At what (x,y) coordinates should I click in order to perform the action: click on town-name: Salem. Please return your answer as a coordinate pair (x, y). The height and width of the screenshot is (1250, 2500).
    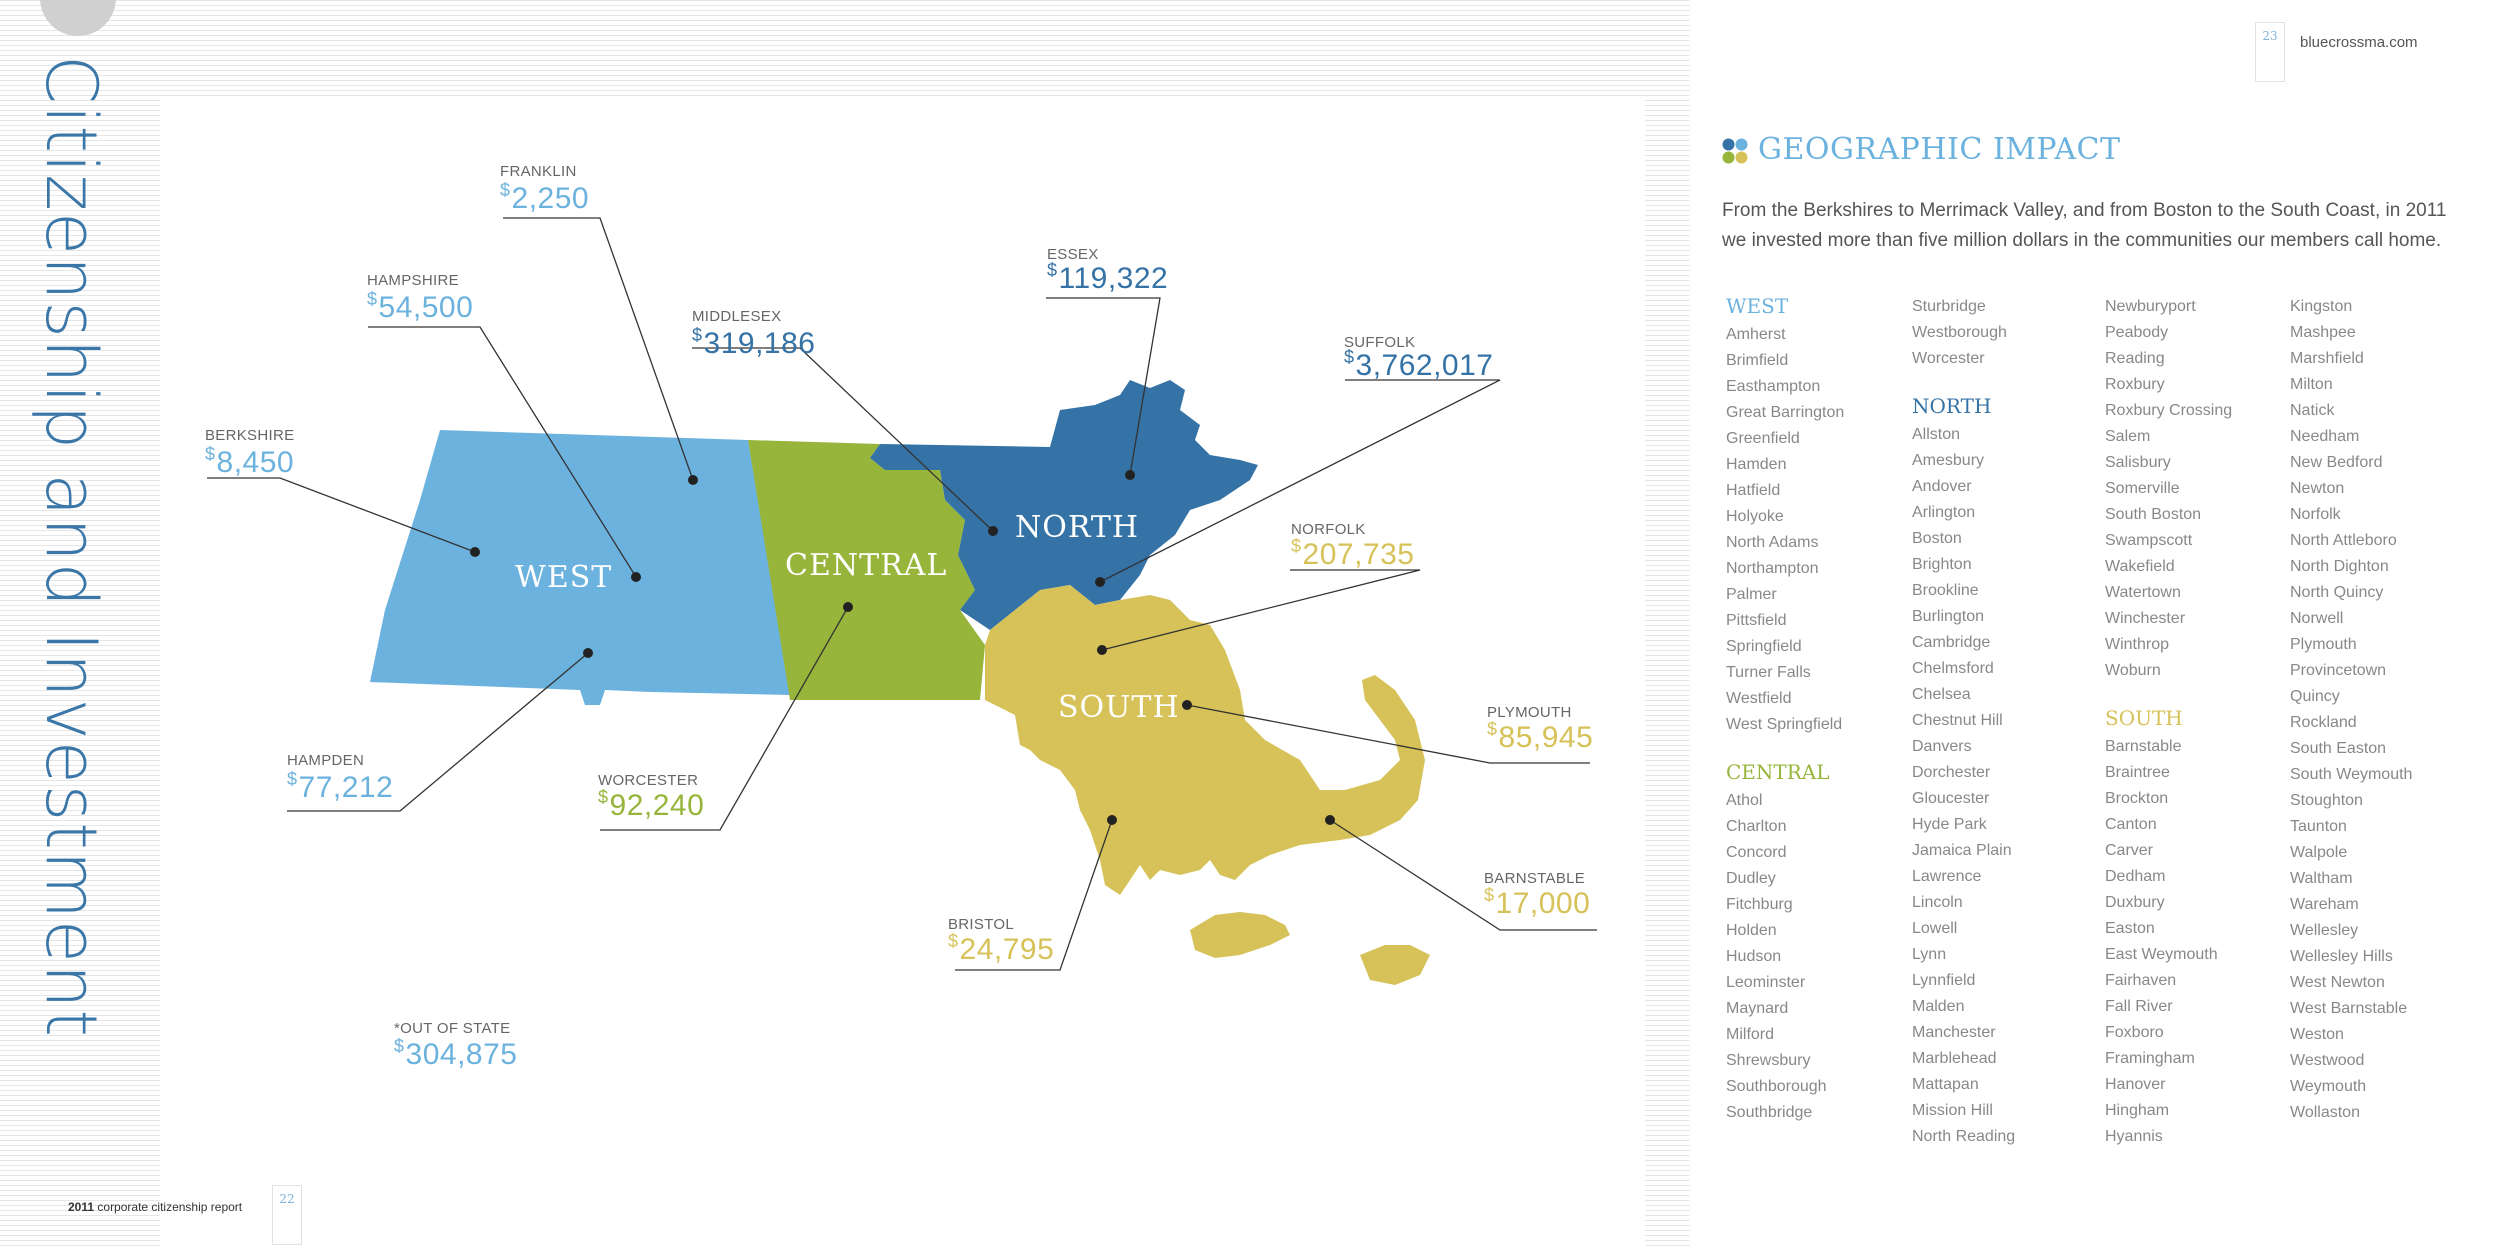
    Looking at the image, I should click on (2128, 436).